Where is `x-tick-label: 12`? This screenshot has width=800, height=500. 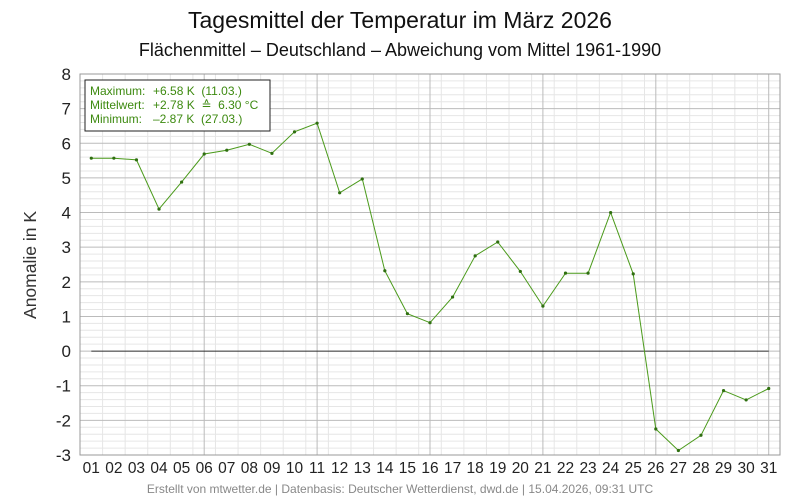
x-tick-label: 12 is located at coordinates (339, 468).